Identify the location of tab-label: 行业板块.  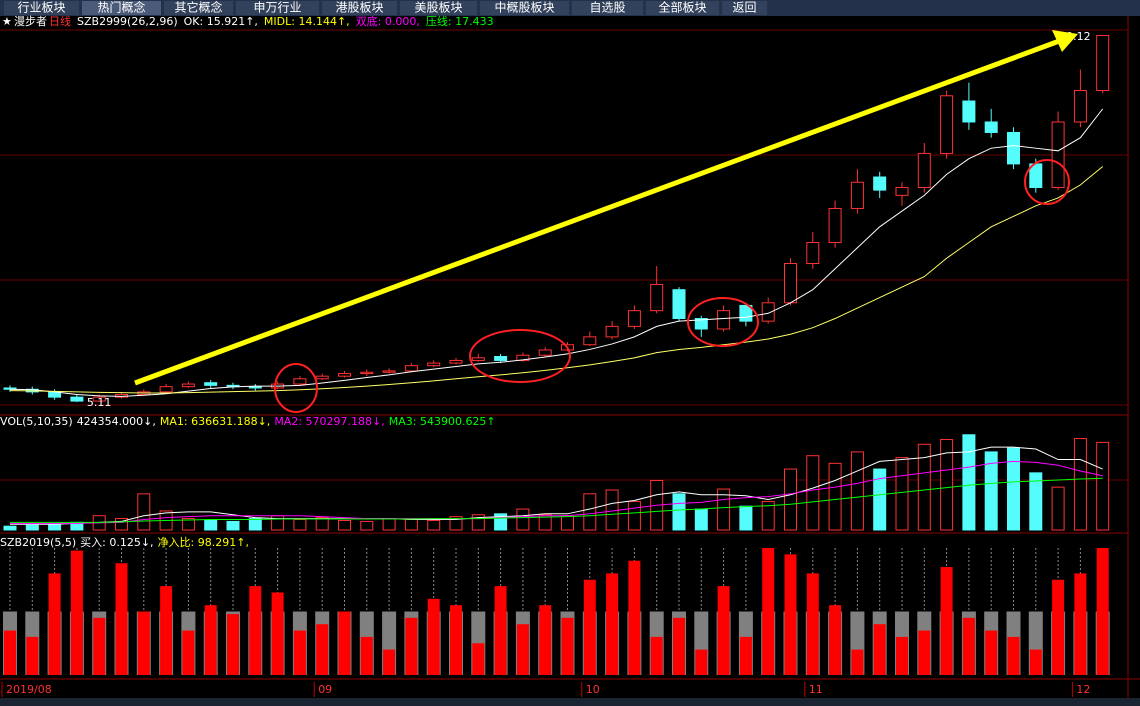
(41, 8).